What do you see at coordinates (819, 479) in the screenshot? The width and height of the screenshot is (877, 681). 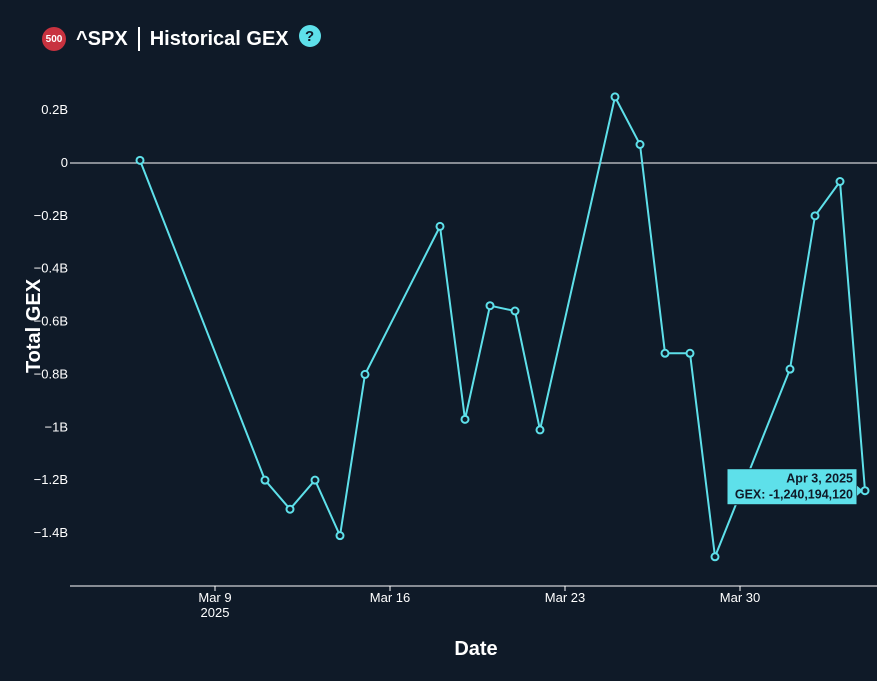 I see `tooltip-date: Apr 3, 2025` at bounding box center [819, 479].